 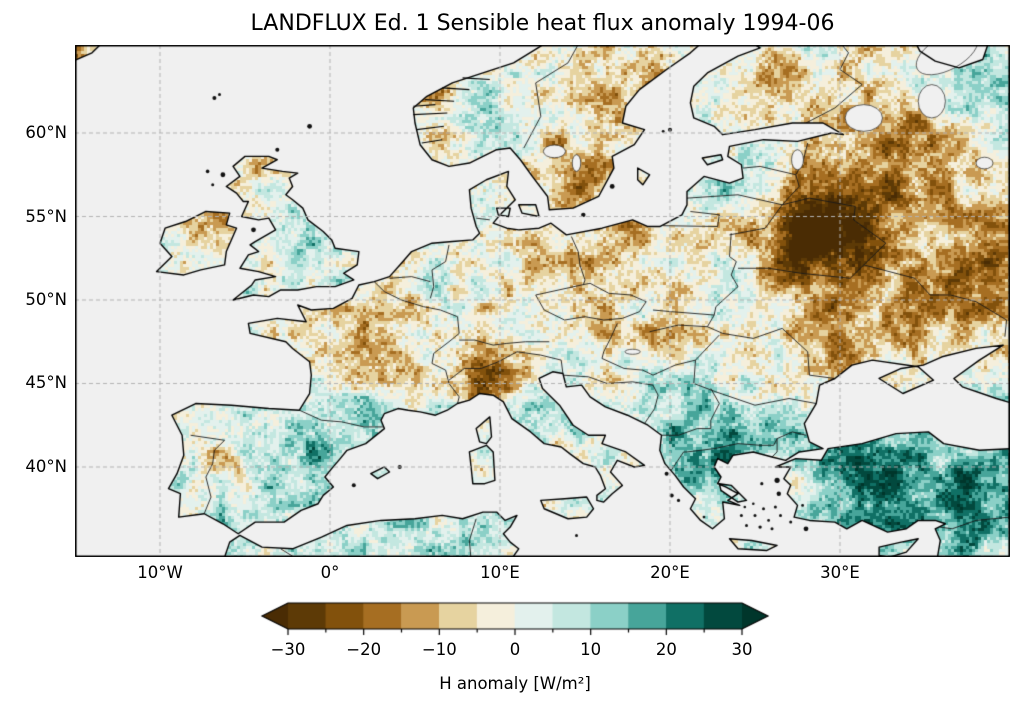 What do you see at coordinates (515, 649) in the screenshot?
I see `colorbar-tick-label: 0` at bounding box center [515, 649].